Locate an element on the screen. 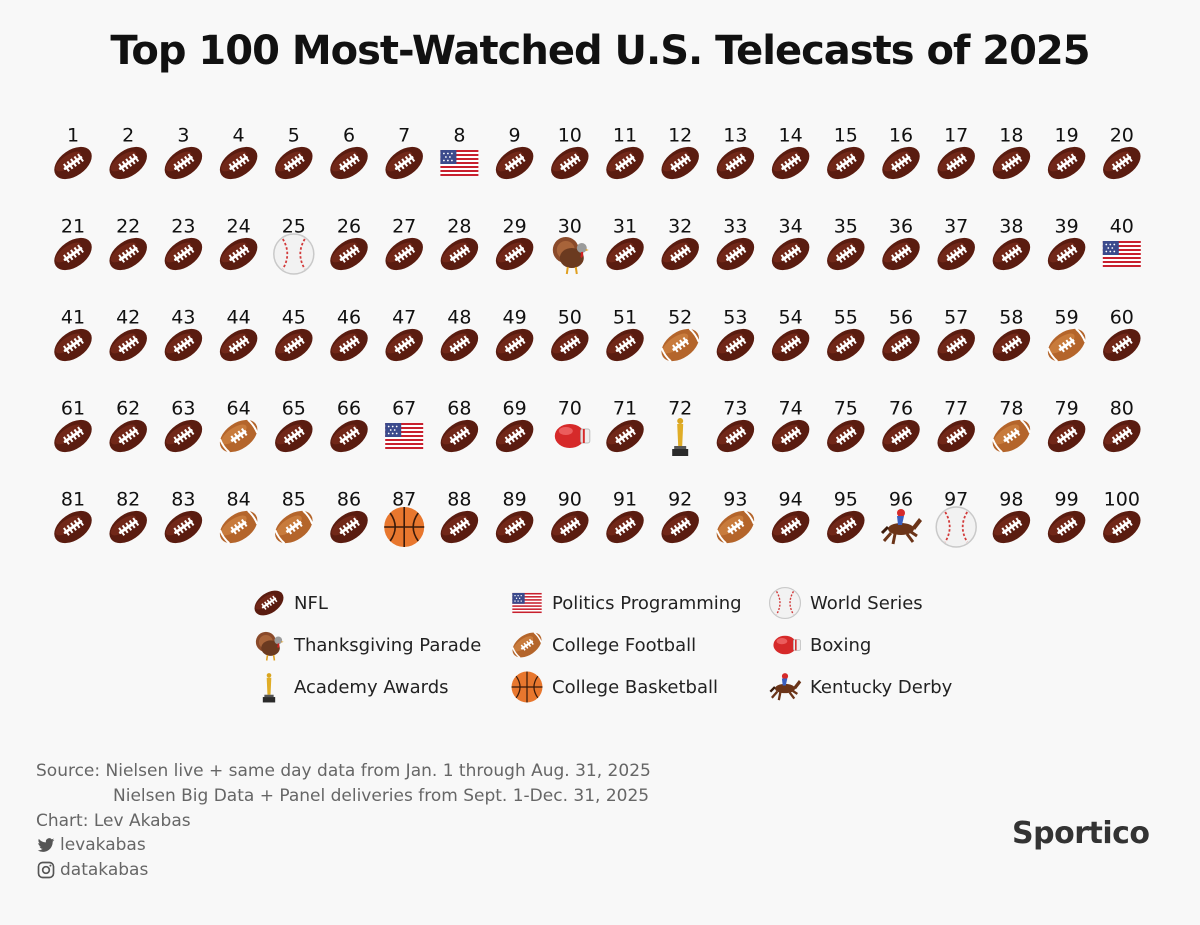  rank-label: 93 is located at coordinates (735, 500).